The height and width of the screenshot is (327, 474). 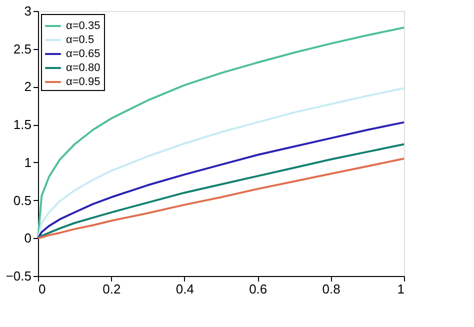 What do you see at coordinates (331, 289) in the screenshot?
I see `x-tick-label: 0.8` at bounding box center [331, 289].